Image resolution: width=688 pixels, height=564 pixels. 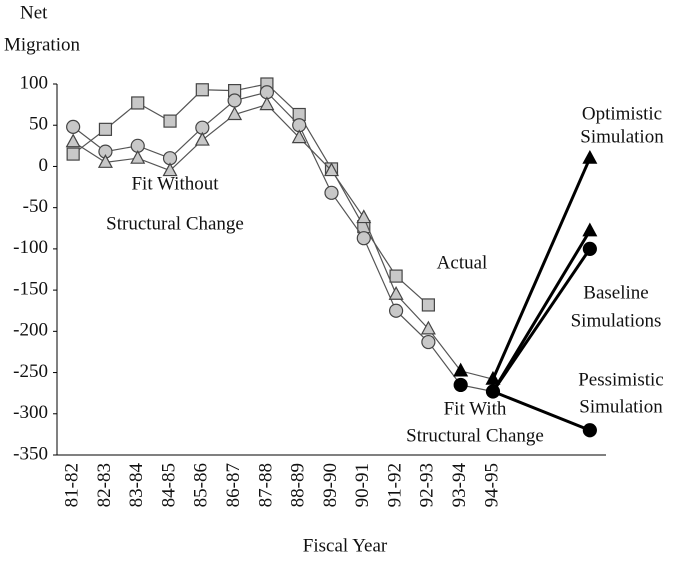 What do you see at coordinates (72, 485) in the screenshot?
I see `x-tick-label: 81-82` at bounding box center [72, 485].